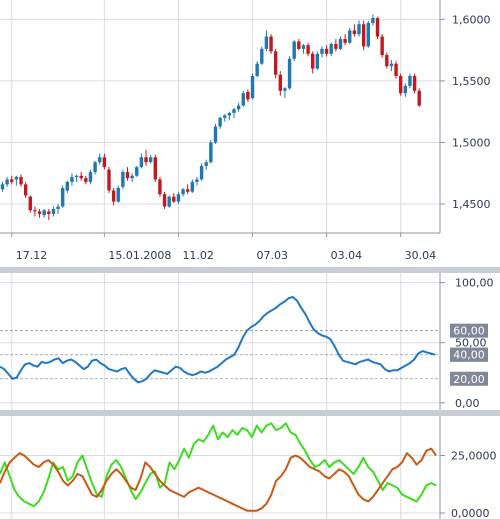  I want to click on price-y-tick-label: 1,6000, so click(471, 19).